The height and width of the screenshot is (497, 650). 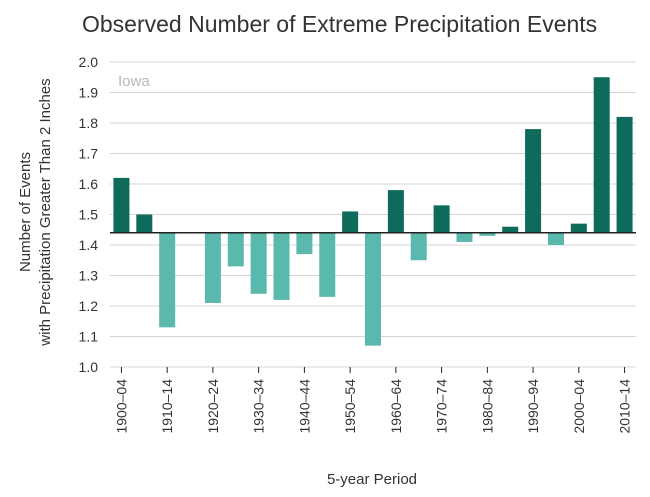 I want to click on region-label: Iowa, so click(x=134, y=81).